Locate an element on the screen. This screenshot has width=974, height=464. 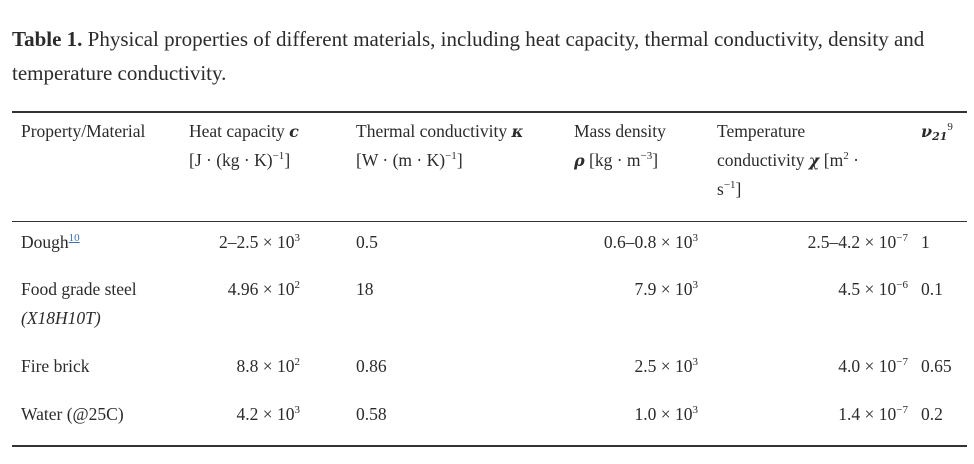
header-temperature-conductivity: Temperature conductivity χ [m2 · s−1] is located at coordinates (788, 160).